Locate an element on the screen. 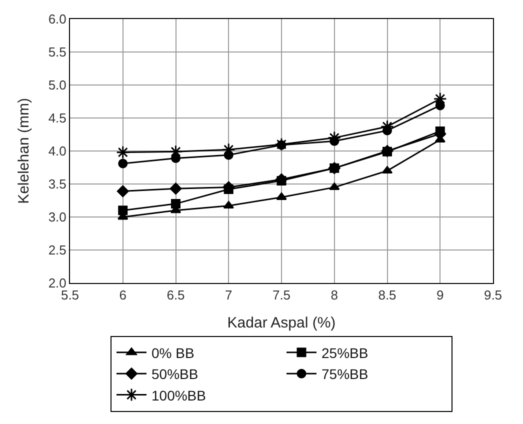 Image resolution: width=523 pixels, height=424 pixels. y-tick-label: 4.5 is located at coordinates (57, 118).